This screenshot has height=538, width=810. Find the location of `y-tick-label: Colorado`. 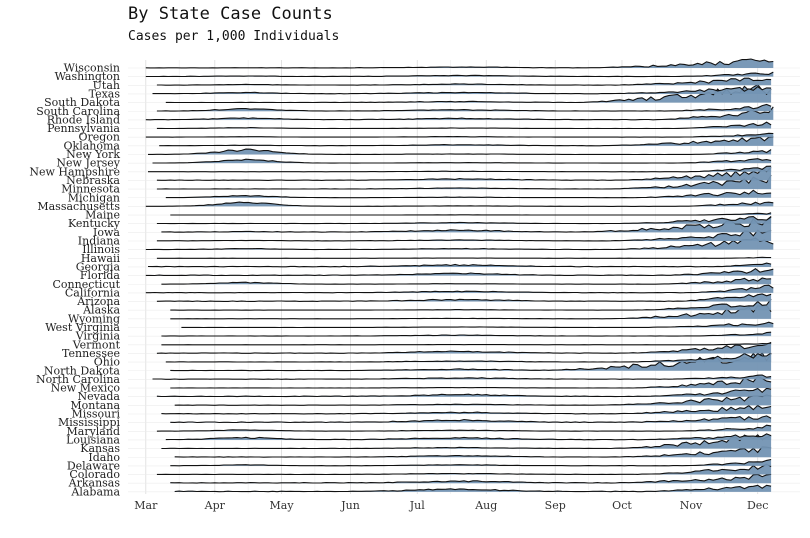

y-tick-label: Colorado is located at coordinates (94, 474).